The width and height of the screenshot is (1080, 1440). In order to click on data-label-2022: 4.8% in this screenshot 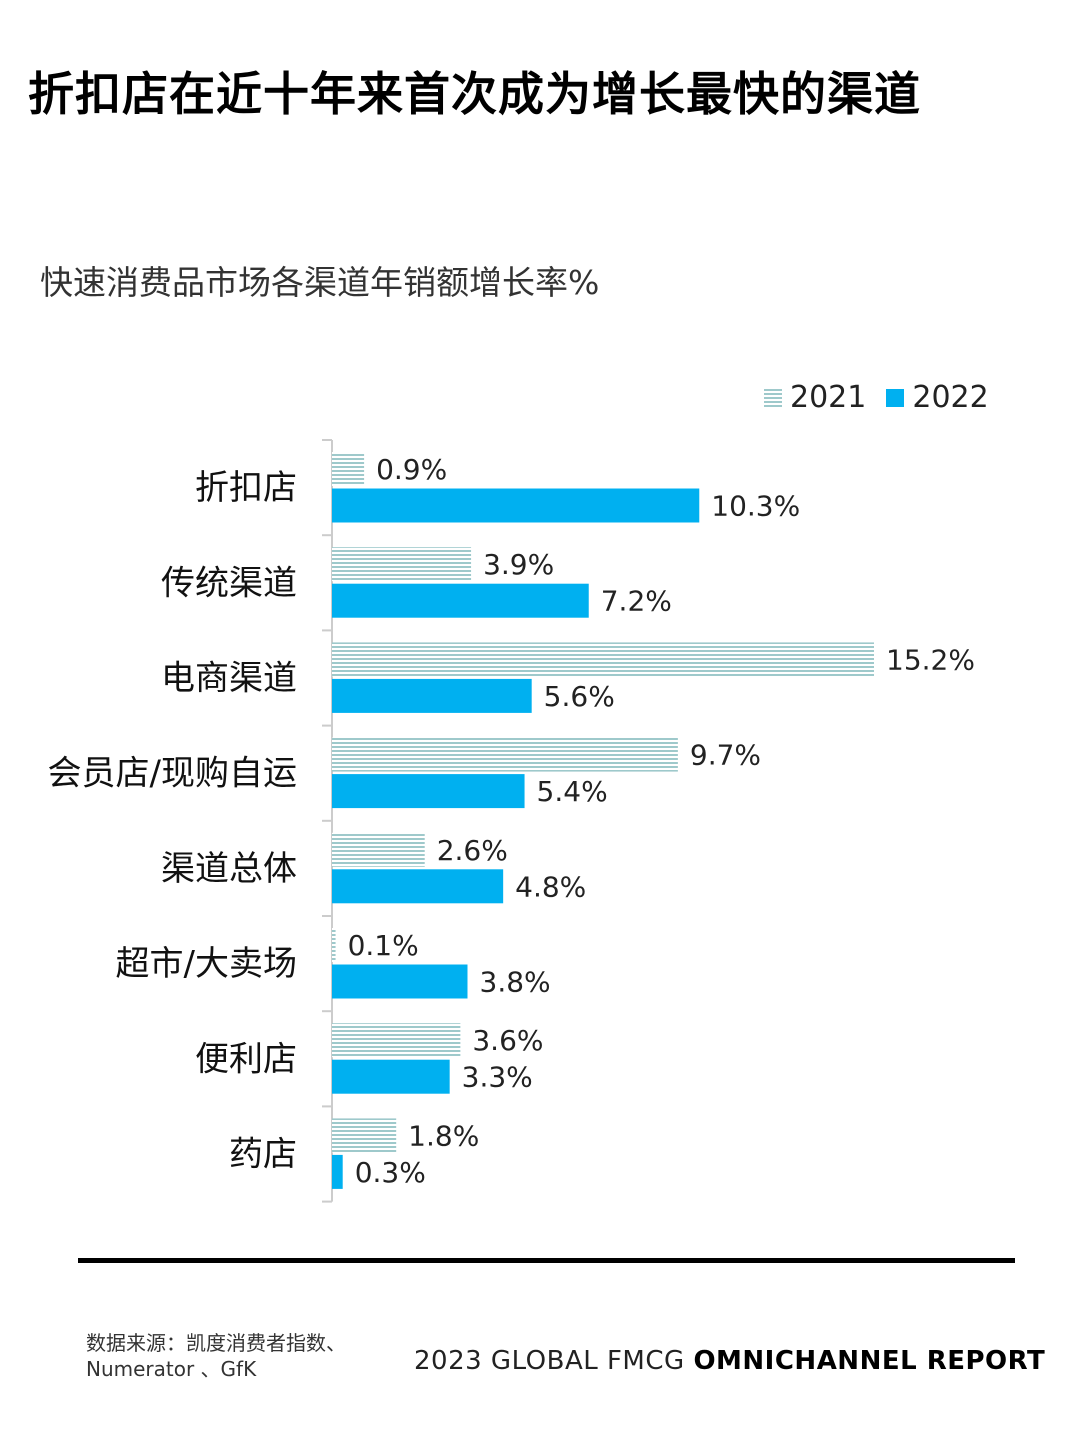, I will do `click(550, 886)`.